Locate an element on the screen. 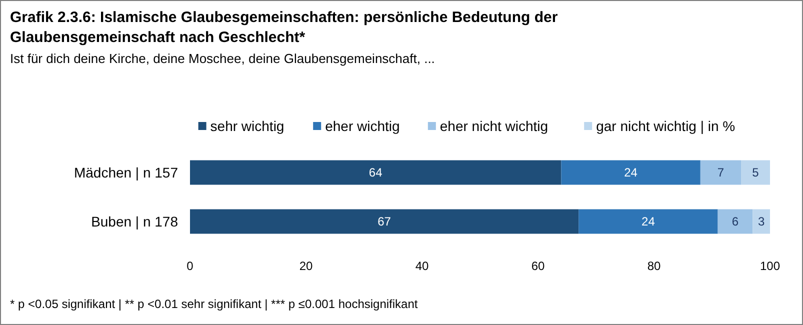 The width and height of the screenshot is (803, 325). data-label: 5 is located at coordinates (756, 173).